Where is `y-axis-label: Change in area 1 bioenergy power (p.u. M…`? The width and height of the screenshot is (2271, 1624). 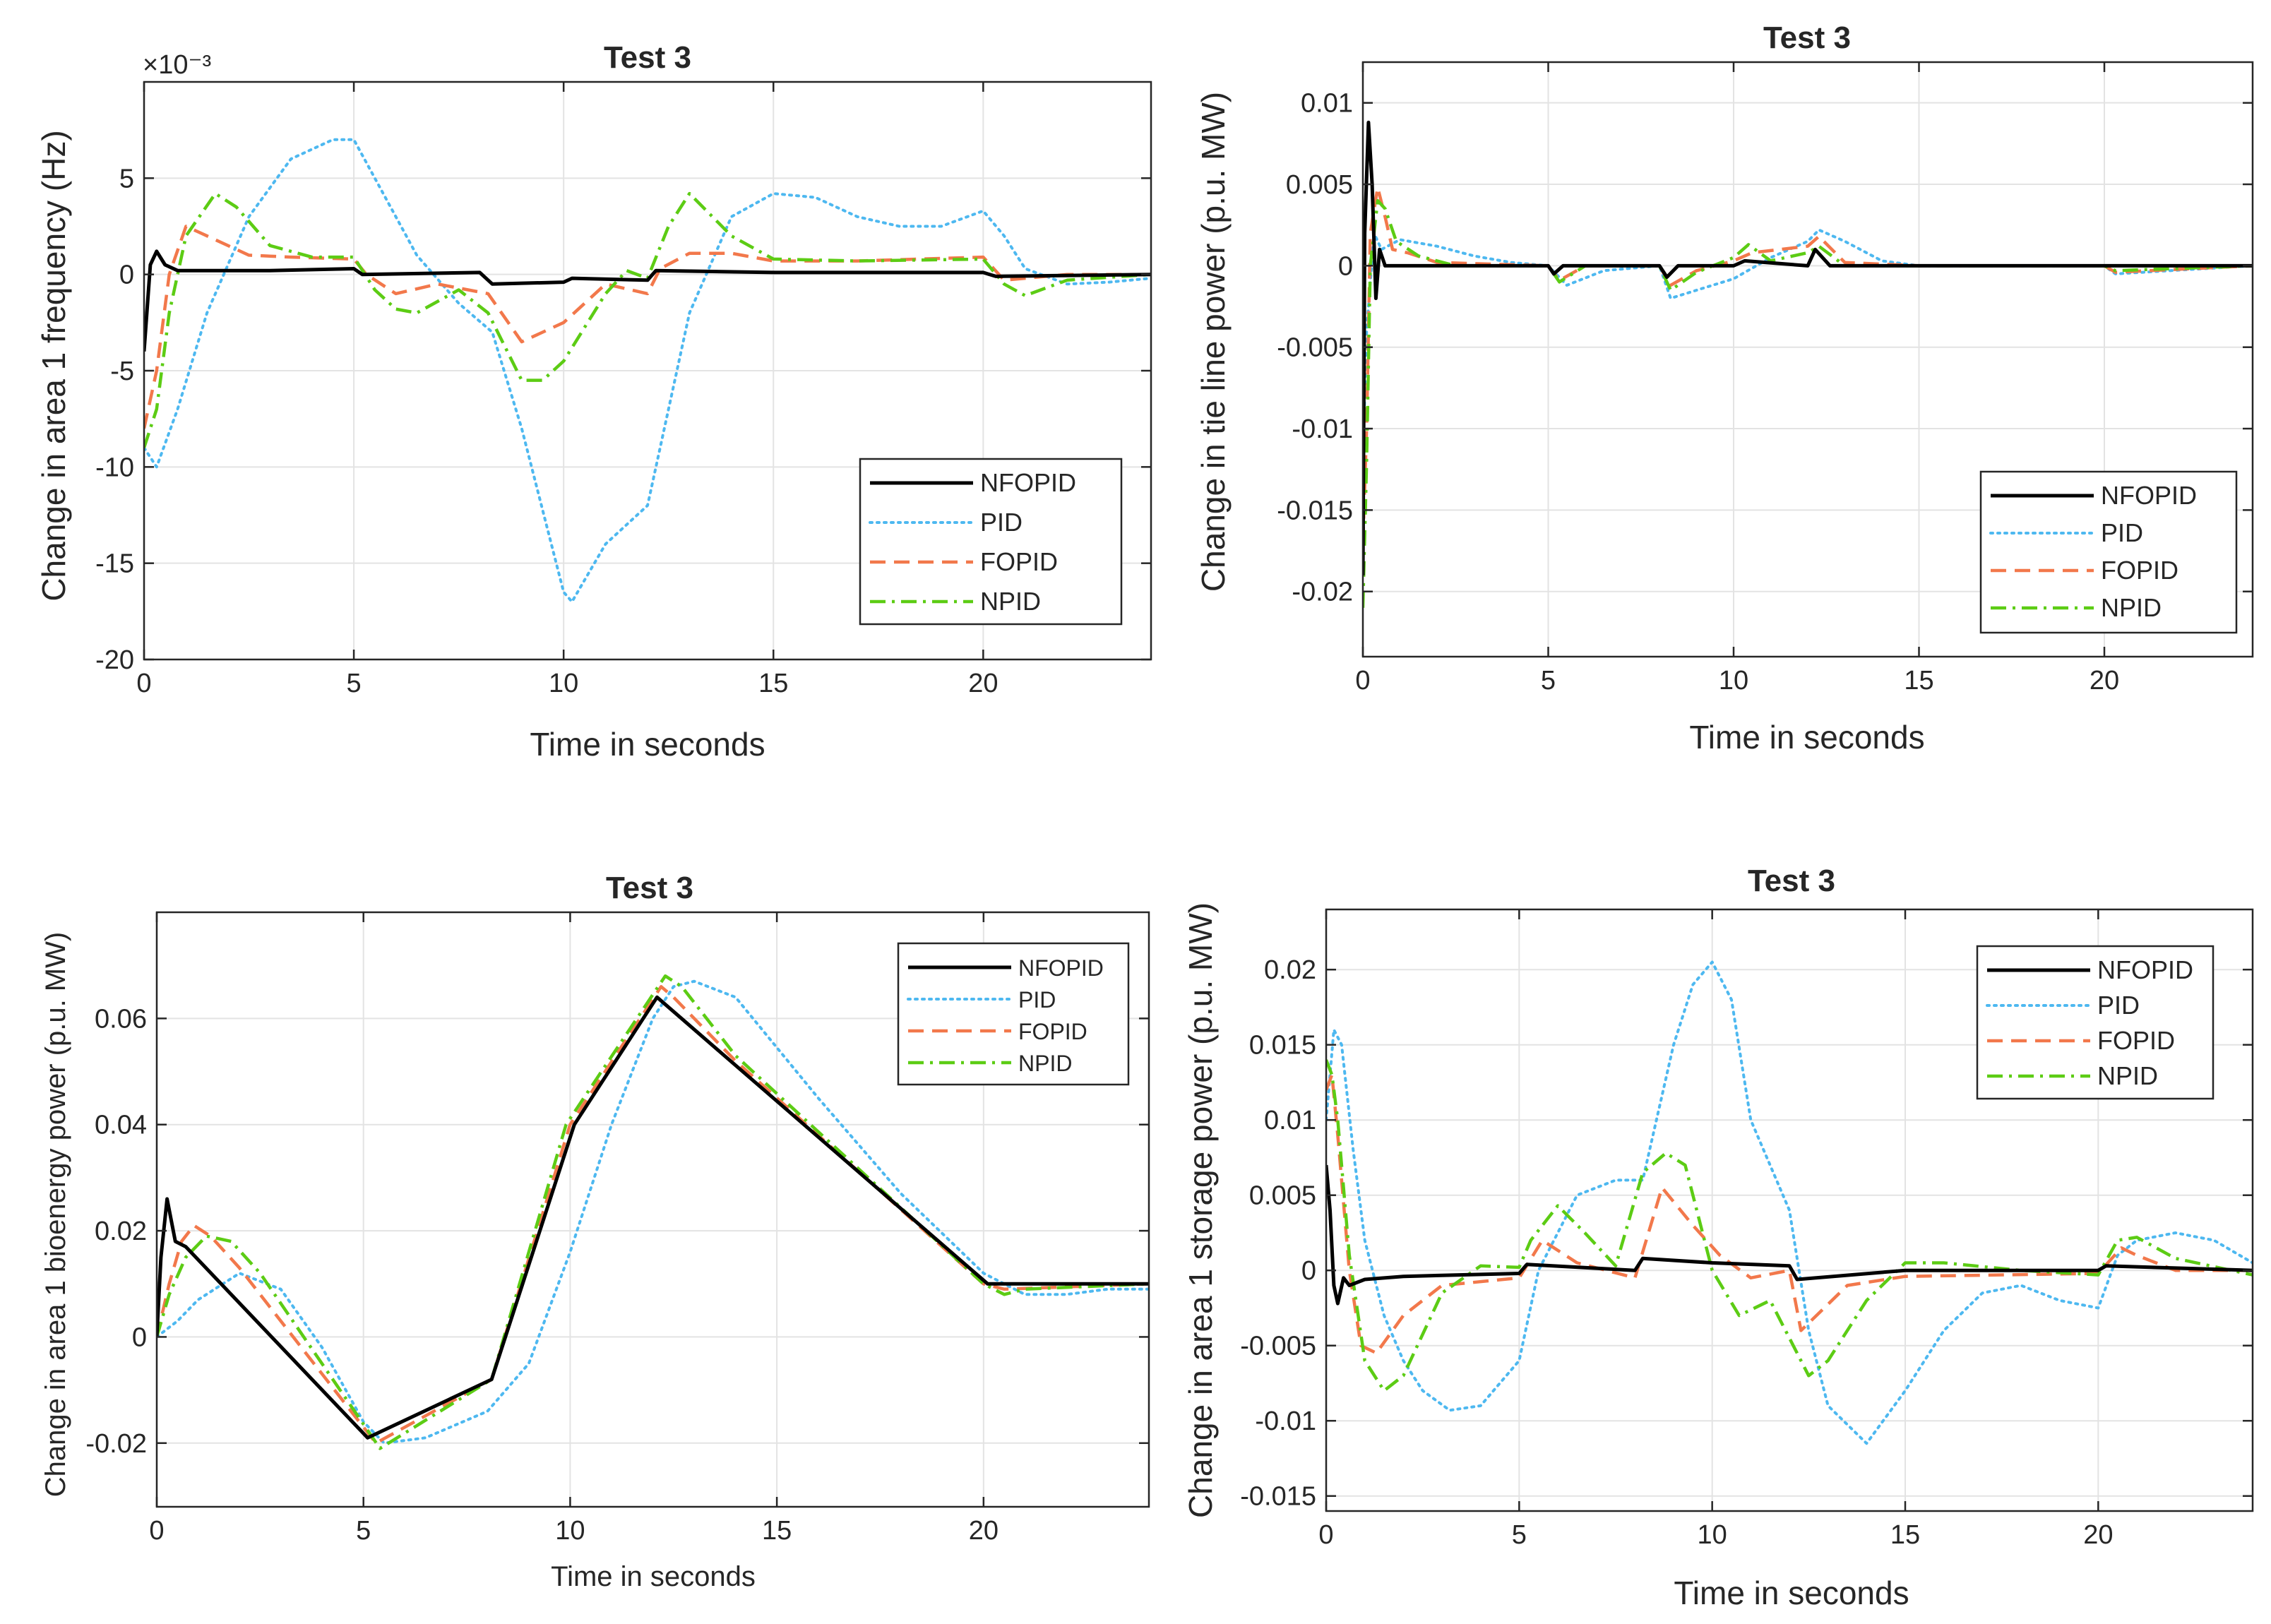 y-axis-label: Change in area 1 bioenergy power (p.u. M… is located at coordinates (55, 1214).